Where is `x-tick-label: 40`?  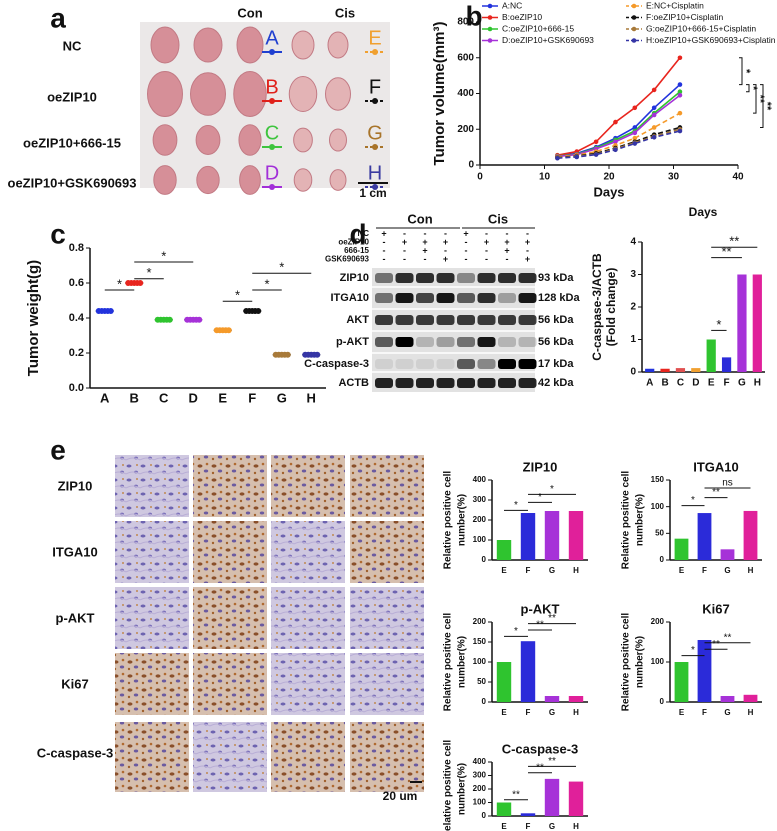
x-tick-label: 40 is located at coordinates (738, 177).